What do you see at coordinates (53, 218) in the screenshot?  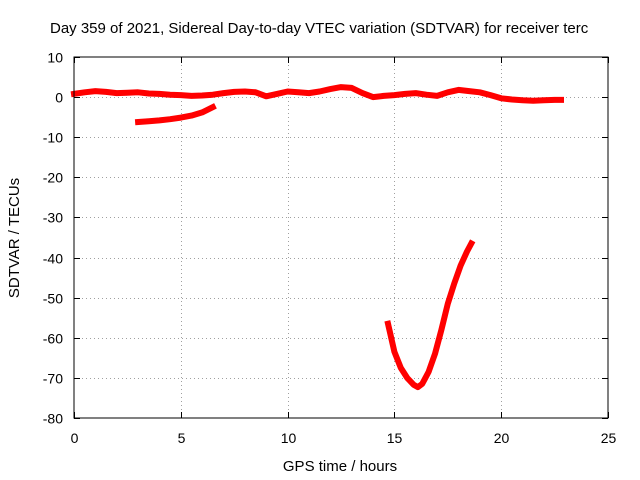 I see `y-tick-label: -30` at bounding box center [53, 218].